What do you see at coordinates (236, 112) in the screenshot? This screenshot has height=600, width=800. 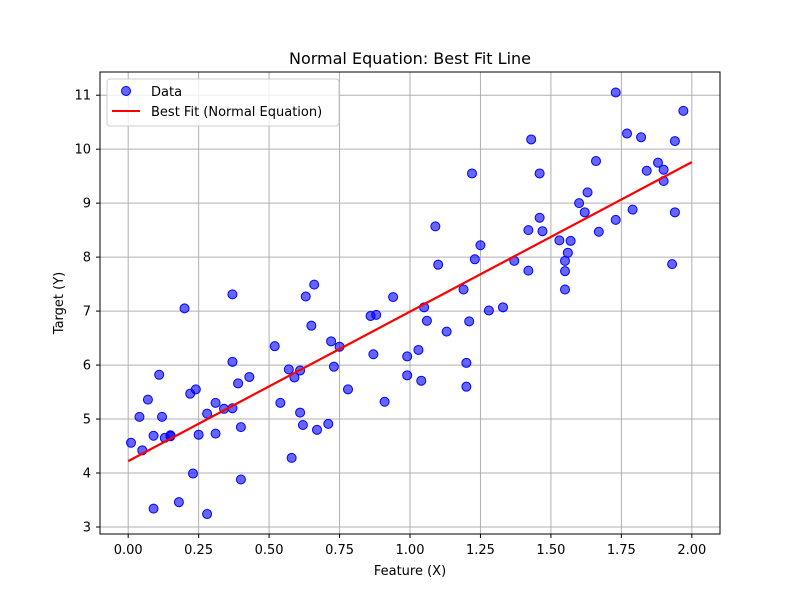 I see `legend-label-best-fit: Best Fit (Normal Equation)` at bounding box center [236, 112].